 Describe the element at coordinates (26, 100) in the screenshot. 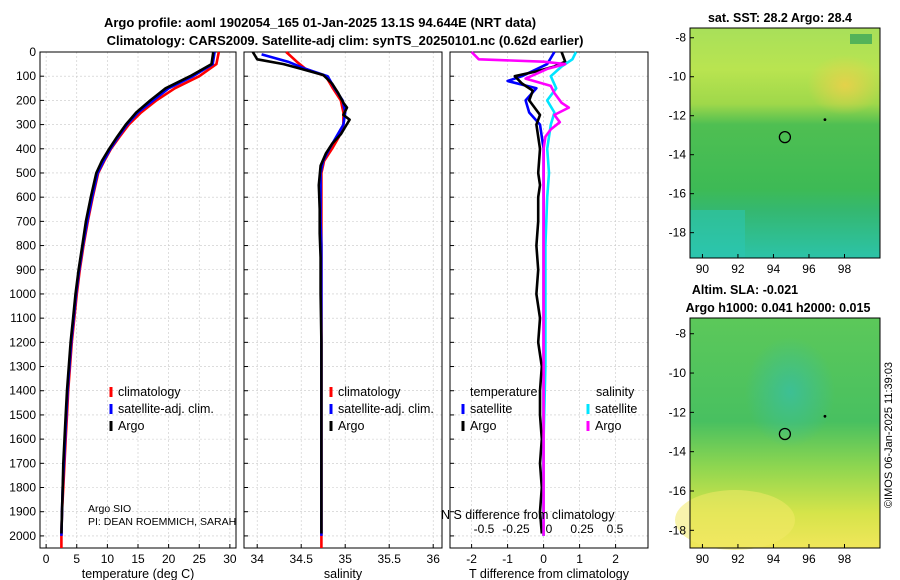

I see `y-tick-label: 200` at that location.